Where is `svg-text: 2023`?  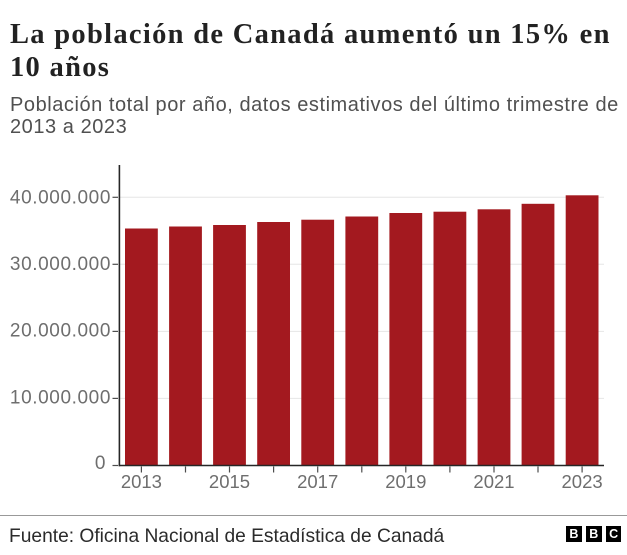 svg-text: 2023 is located at coordinates (582, 481).